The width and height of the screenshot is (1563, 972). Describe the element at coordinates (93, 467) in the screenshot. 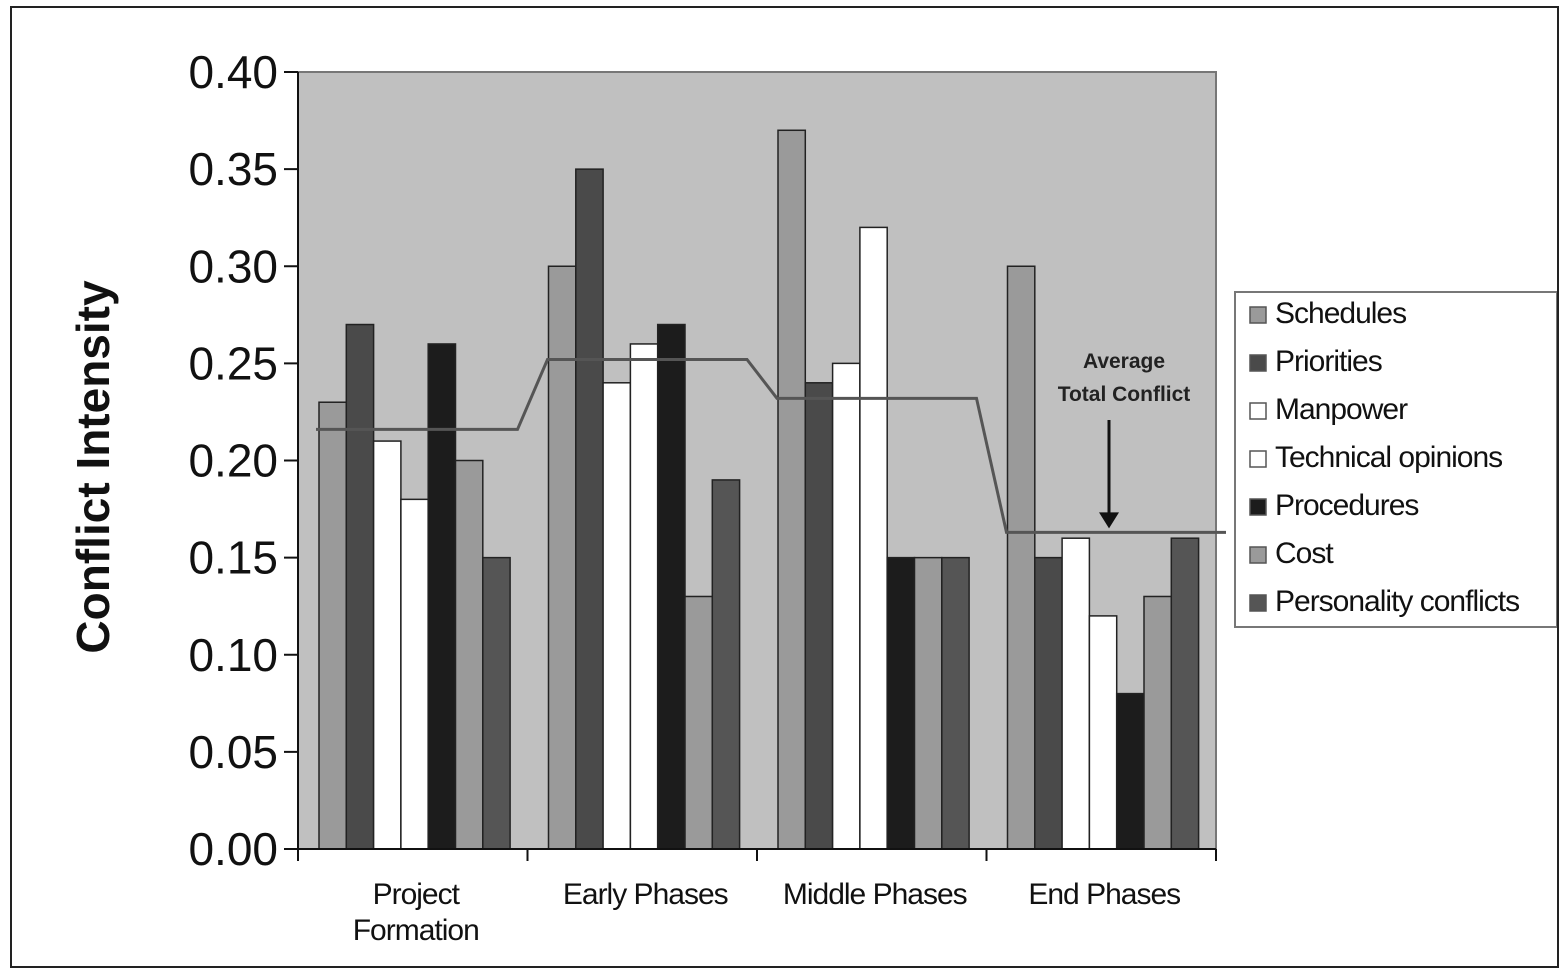

I see `y-axis-label: Conflict Intensity` at that location.